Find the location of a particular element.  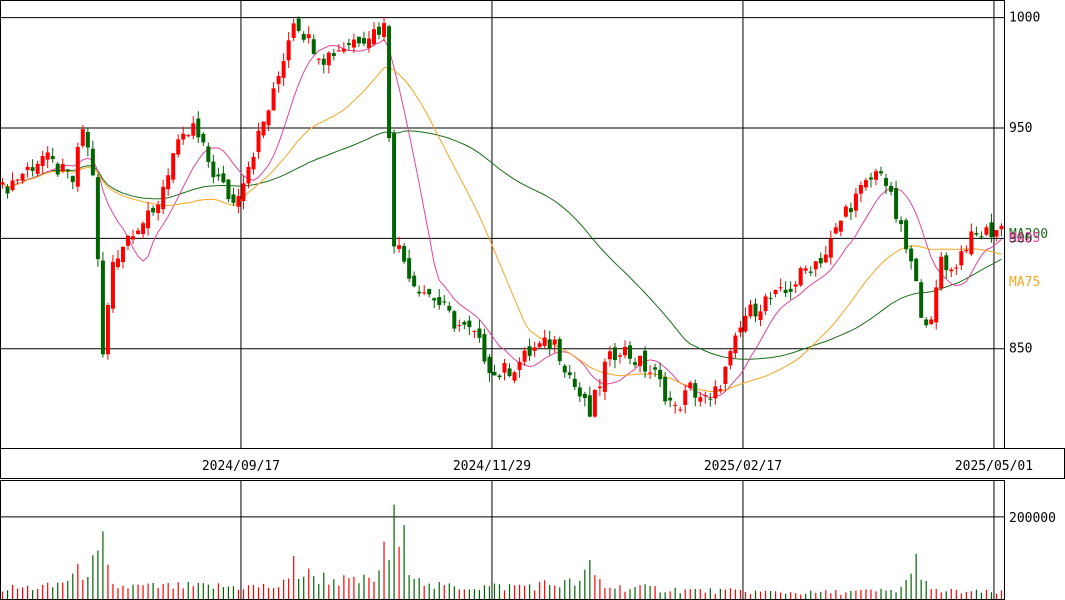

price-tick-label: 950 is located at coordinates (1020, 128).